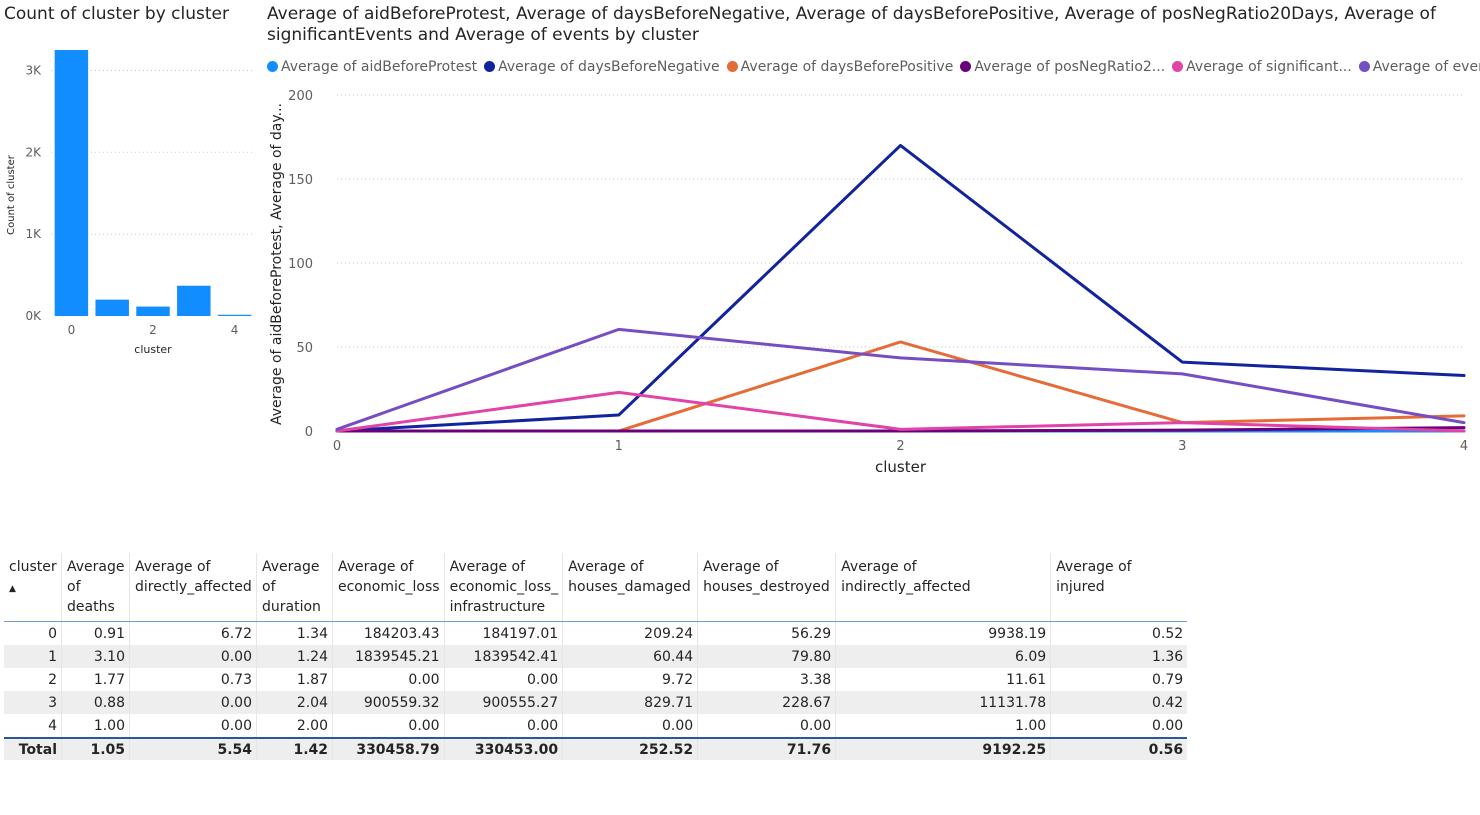 The image size is (1480, 815). Describe the element at coordinates (116, 14) in the screenshot. I see `bar-chart-title: Count of cluster by cluster` at that location.